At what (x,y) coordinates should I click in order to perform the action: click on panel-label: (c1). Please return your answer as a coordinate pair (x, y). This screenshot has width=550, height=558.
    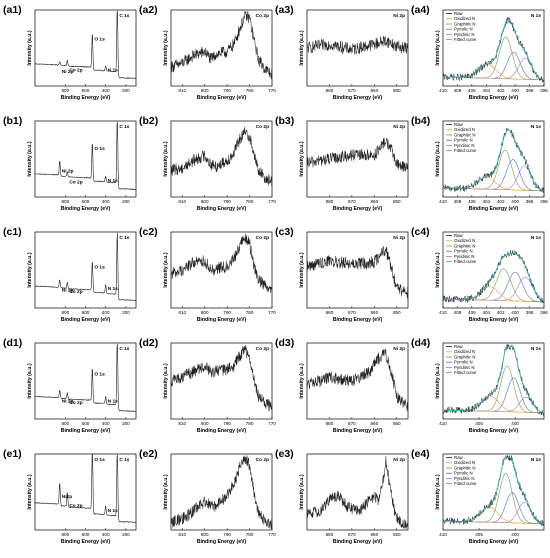
    Looking at the image, I should click on (12, 232).